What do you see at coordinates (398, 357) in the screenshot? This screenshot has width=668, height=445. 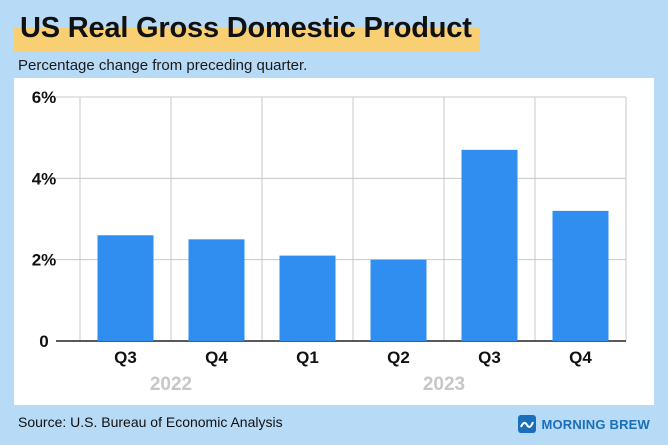 I see `x-tick-label: Q2` at bounding box center [398, 357].